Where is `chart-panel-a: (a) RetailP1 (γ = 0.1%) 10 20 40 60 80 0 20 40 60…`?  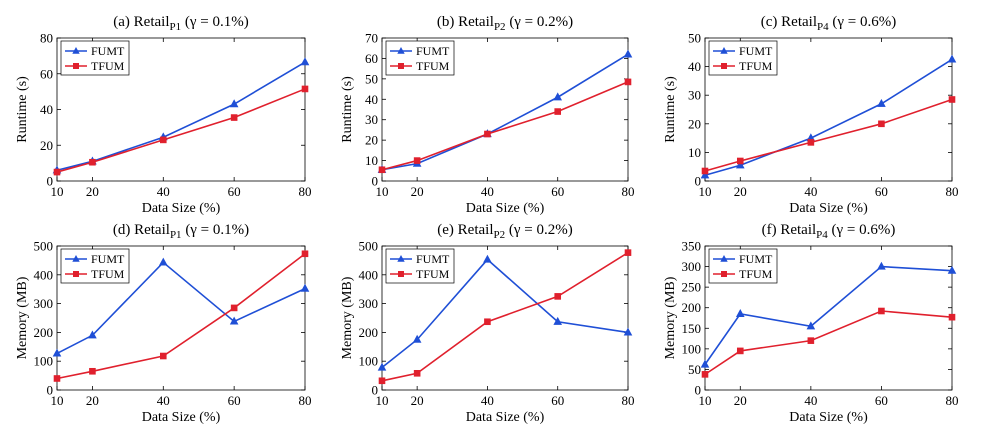
chart-panel-a: (a) RetailP1 (γ = 0.1%) 10 20 40 60 80 0 20 40 60… is located at coordinates (163, 115).